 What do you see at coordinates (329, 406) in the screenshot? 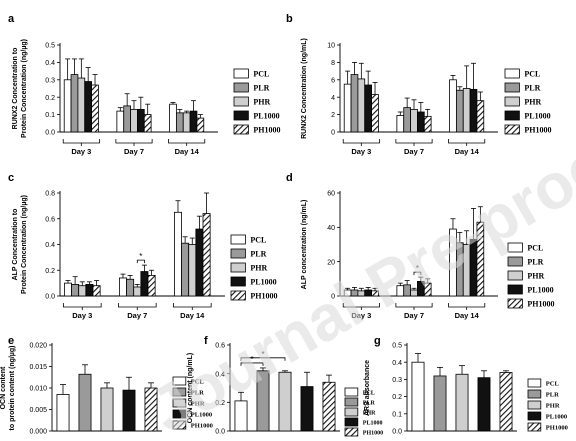
I see `bar-ph1000` at bounding box center [329, 406].